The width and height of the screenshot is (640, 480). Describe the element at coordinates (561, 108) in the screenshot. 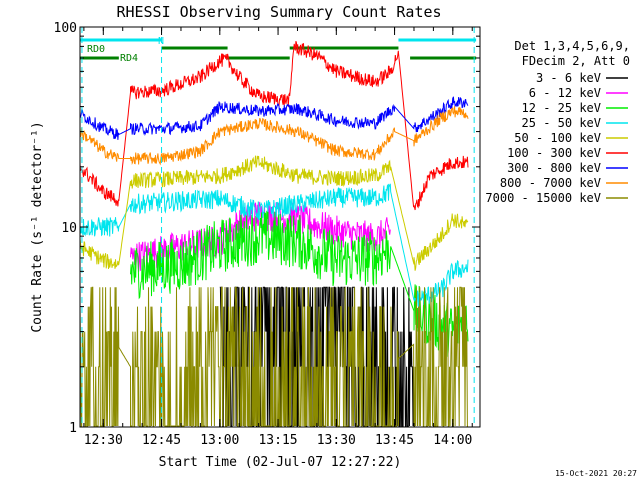

I see `legend-entry: 12 - 25 keV` at that location.